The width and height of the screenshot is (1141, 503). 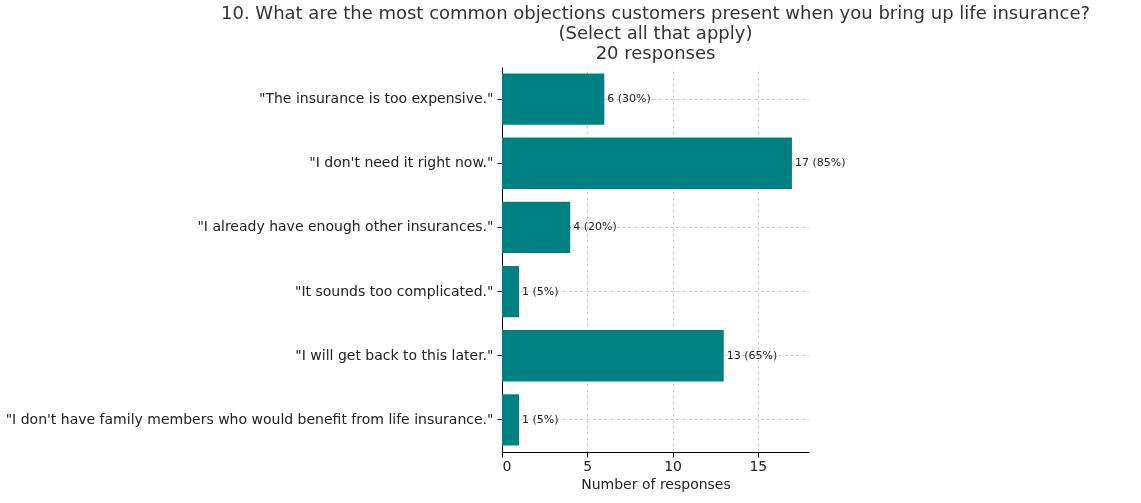 I want to click on x-tick-label: 10, so click(x=673, y=465).